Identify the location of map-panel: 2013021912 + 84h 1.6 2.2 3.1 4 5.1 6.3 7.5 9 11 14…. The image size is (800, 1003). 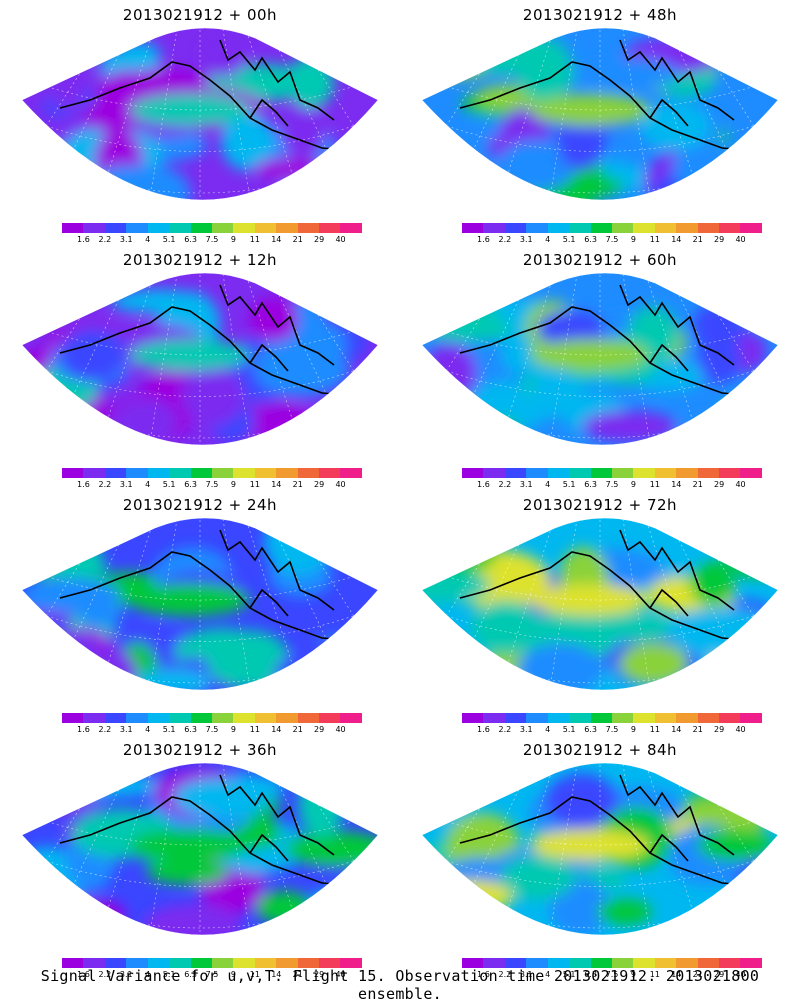
(600, 857).